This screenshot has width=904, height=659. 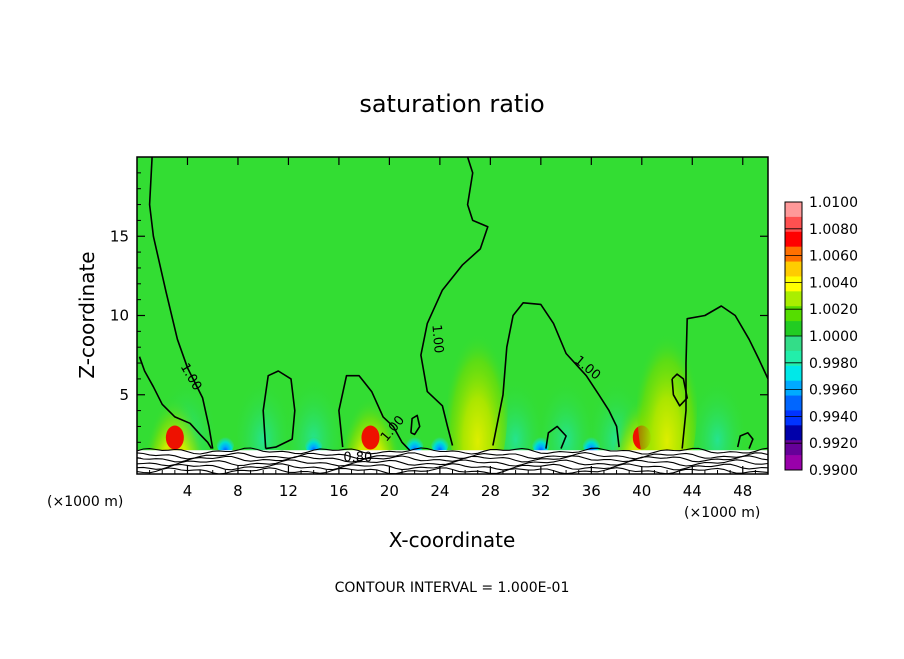 What do you see at coordinates (540, 491) in the screenshot?
I see `x-tick-label-32: 32` at bounding box center [540, 491].